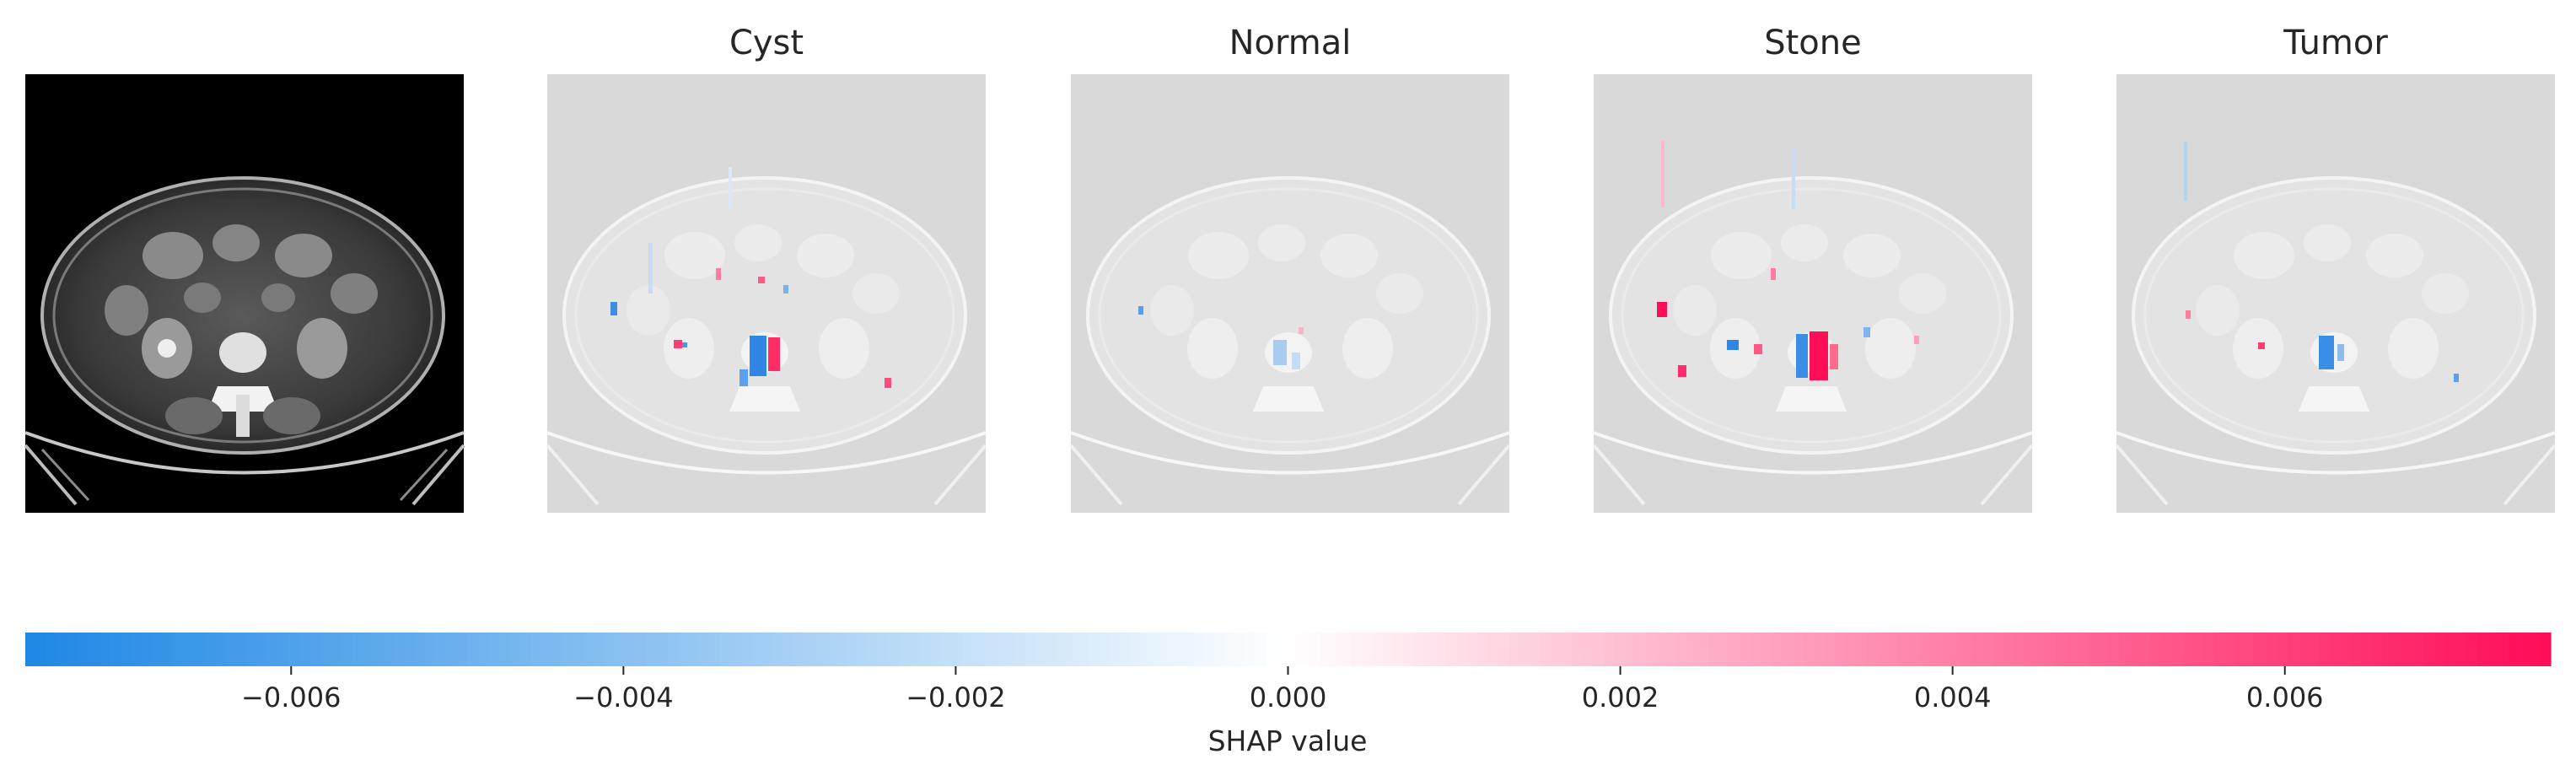  Describe the element at coordinates (1813, 43) in the screenshot. I see `panel-title-stone: Stone` at that location.